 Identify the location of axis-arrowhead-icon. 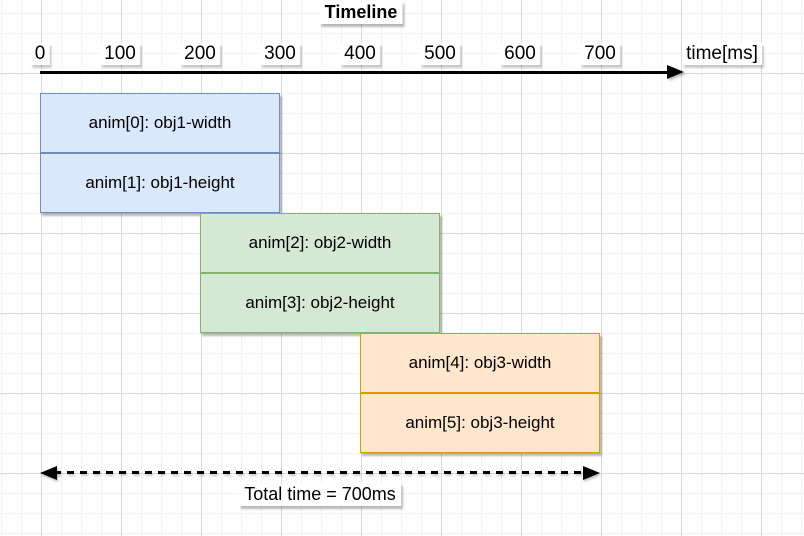
(675, 72).